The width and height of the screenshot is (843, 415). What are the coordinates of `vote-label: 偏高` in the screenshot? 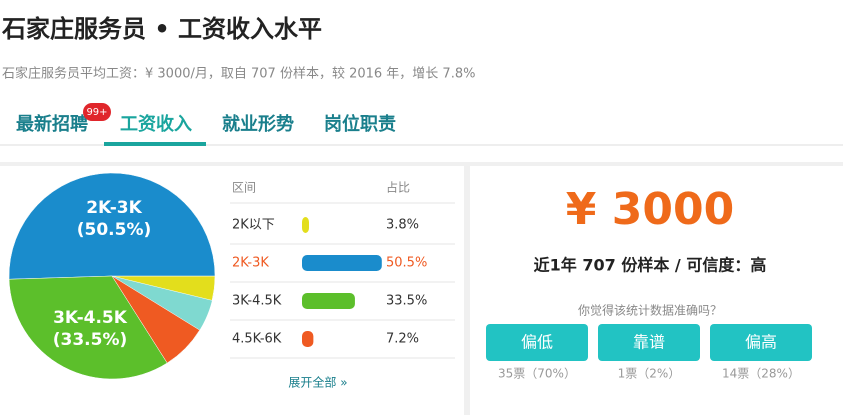 It's located at (761, 342).